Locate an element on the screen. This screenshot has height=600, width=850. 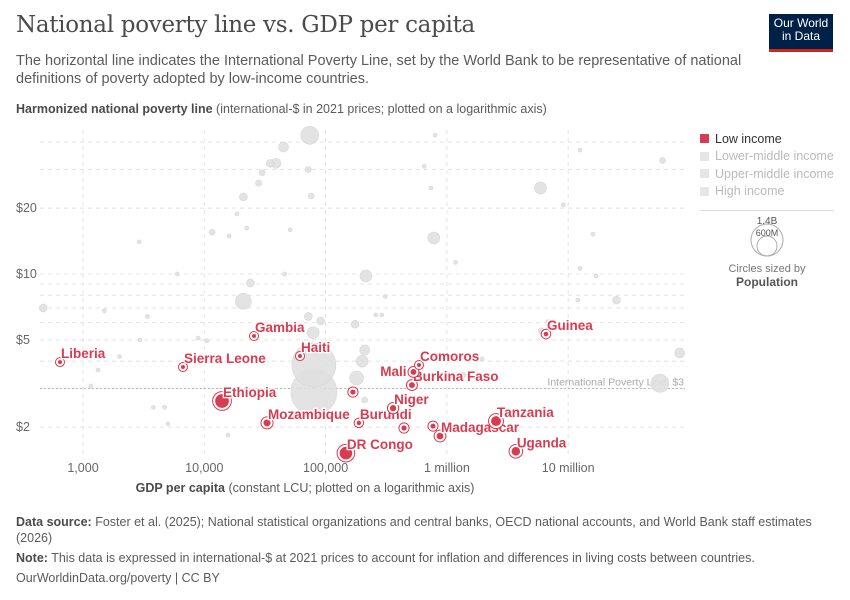
x-tick-label: 10 million is located at coordinates (568, 468).